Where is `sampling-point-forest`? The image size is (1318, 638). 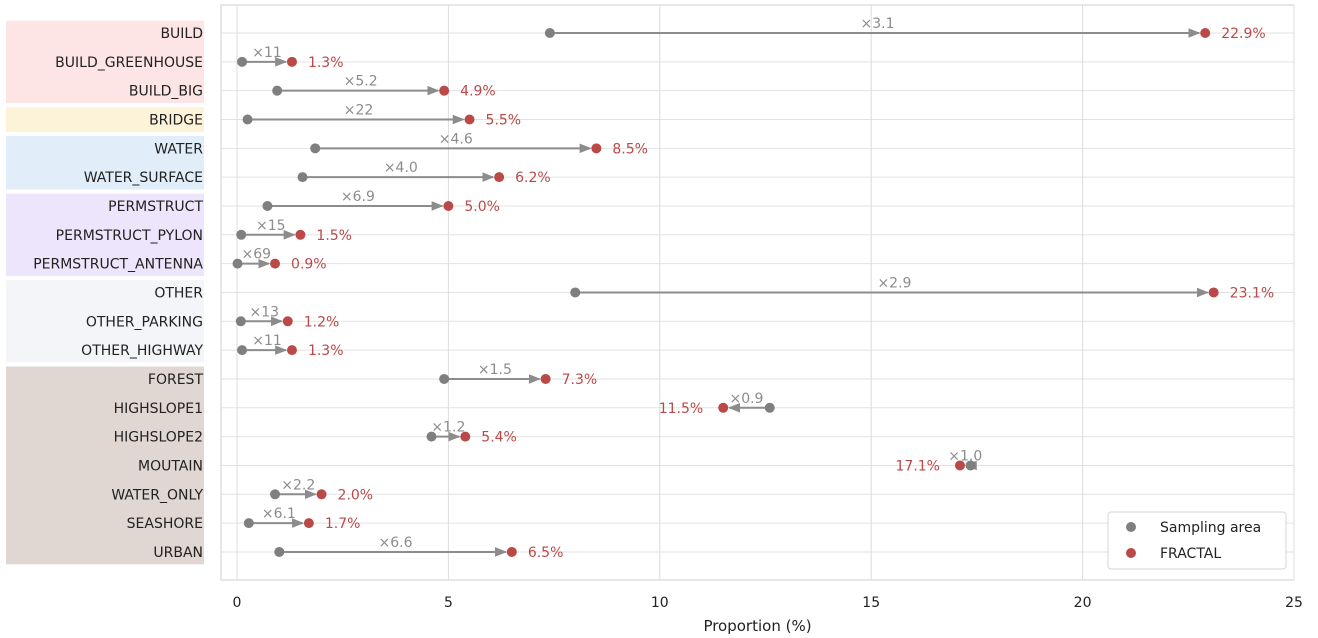
sampling-point-forest is located at coordinates (444, 378).